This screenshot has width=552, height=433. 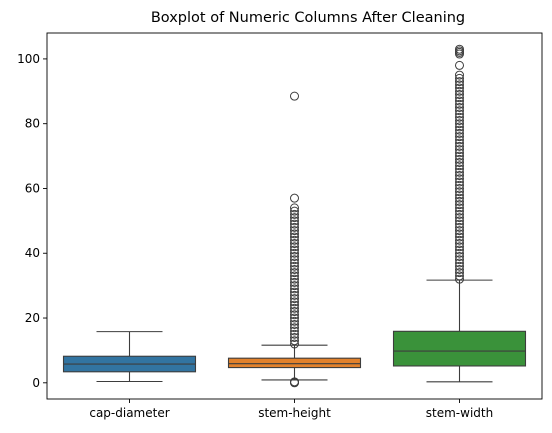 I want to click on y-tick-label-80: 80, so click(x=32, y=124).